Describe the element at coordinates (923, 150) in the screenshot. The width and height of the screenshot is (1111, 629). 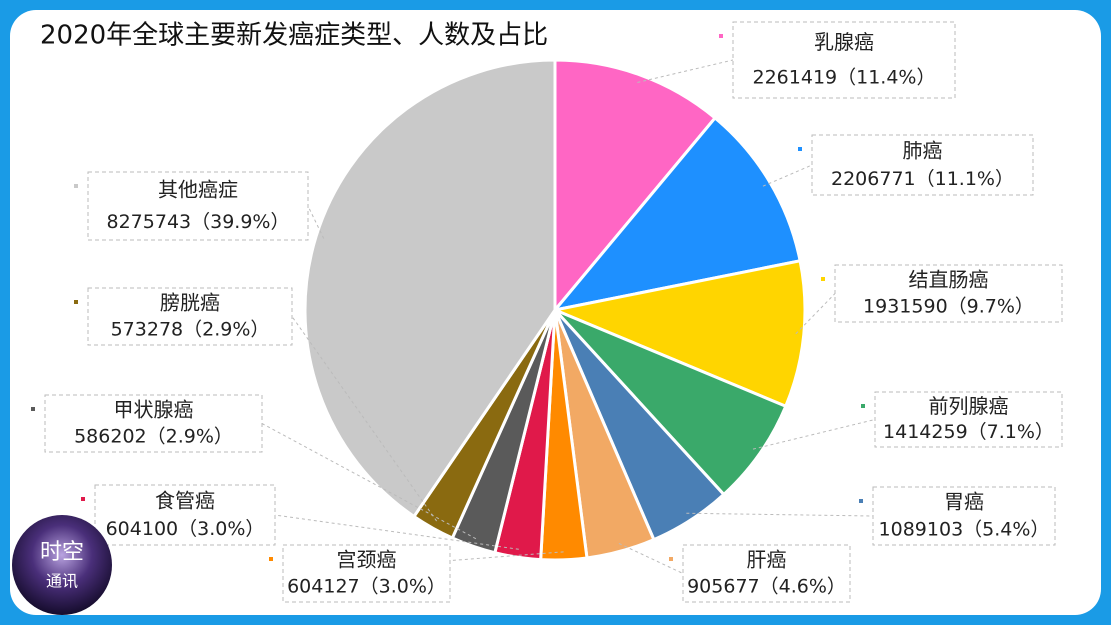
I see `label-name: 肺癌` at that location.